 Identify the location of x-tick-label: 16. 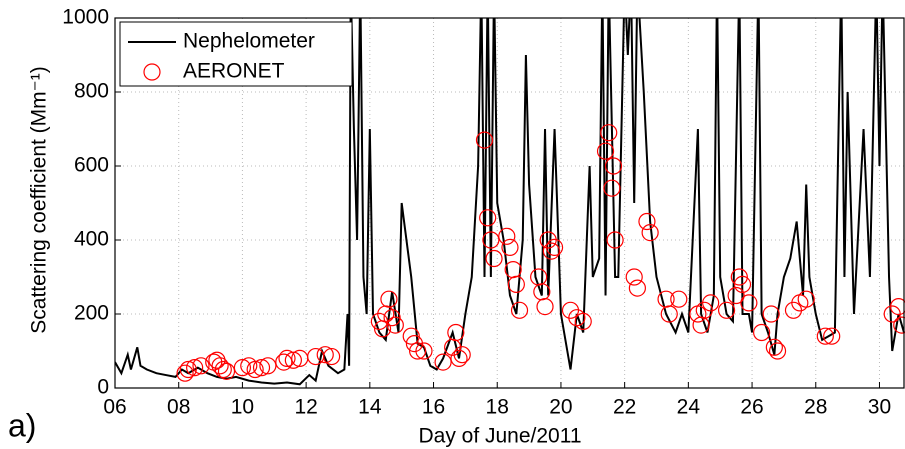
(433, 407).